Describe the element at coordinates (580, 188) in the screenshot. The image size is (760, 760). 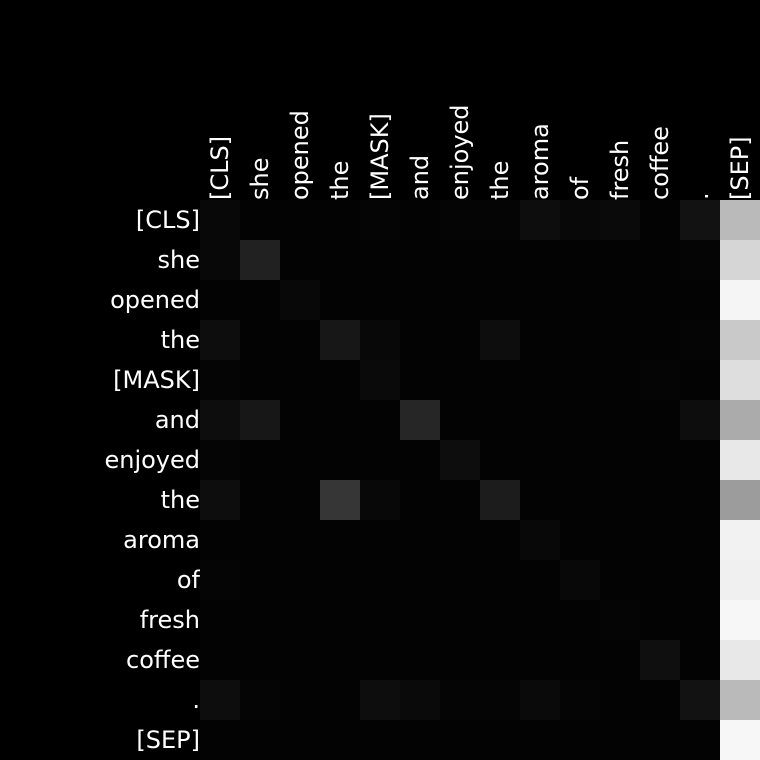
I see `column-label: of` at that location.